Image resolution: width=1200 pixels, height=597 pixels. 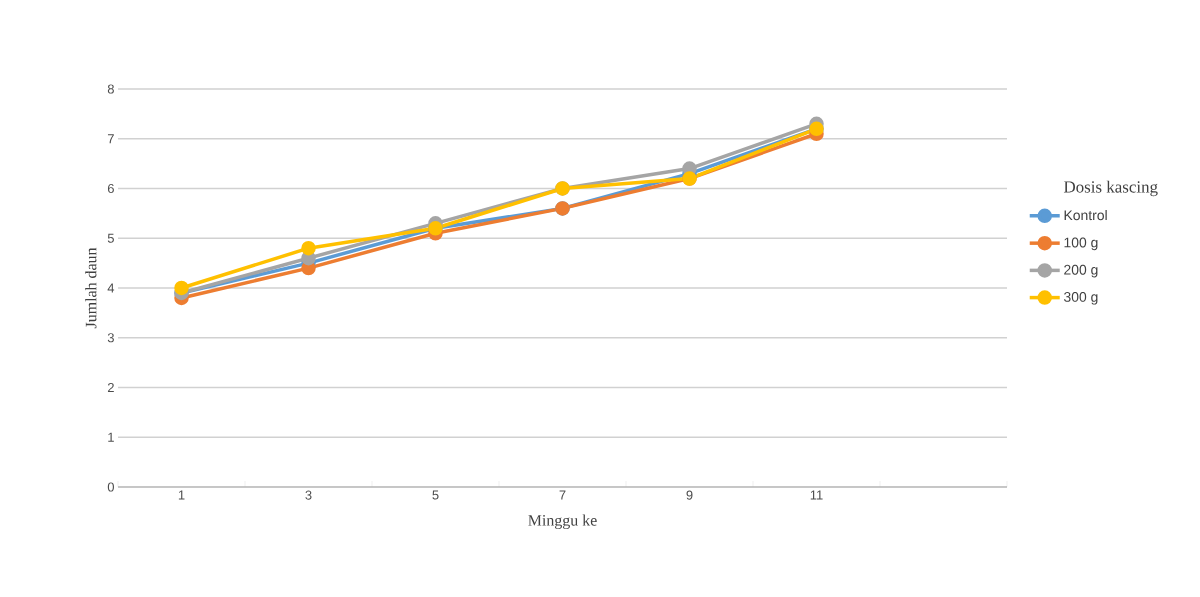 I want to click on legend-label: 100 g, so click(x=1081, y=244).